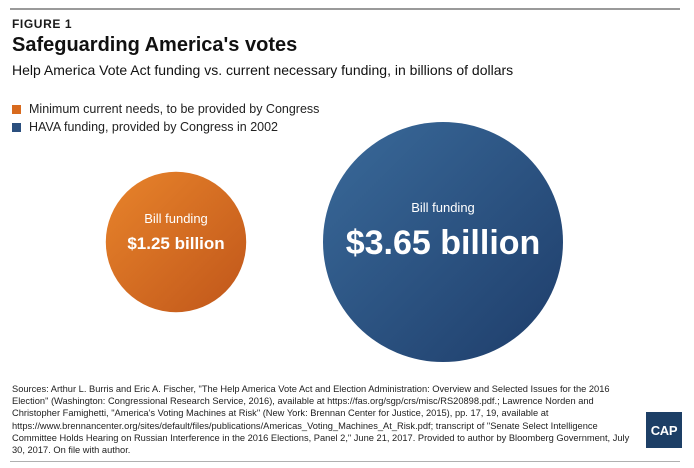  Describe the element at coordinates (664, 430) in the screenshot. I see `cap-logo: CAP` at that location.